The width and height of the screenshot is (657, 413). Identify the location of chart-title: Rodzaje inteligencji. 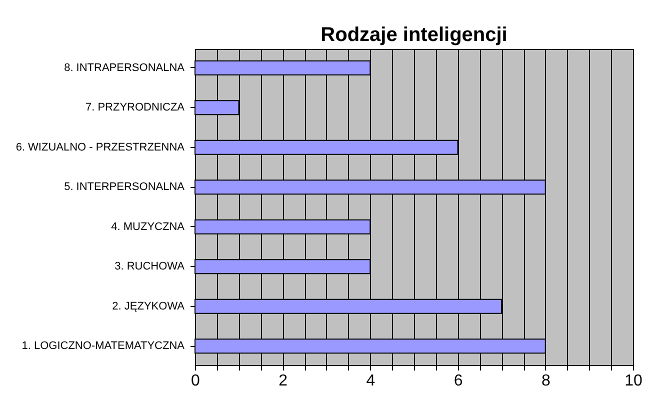
(414, 35).